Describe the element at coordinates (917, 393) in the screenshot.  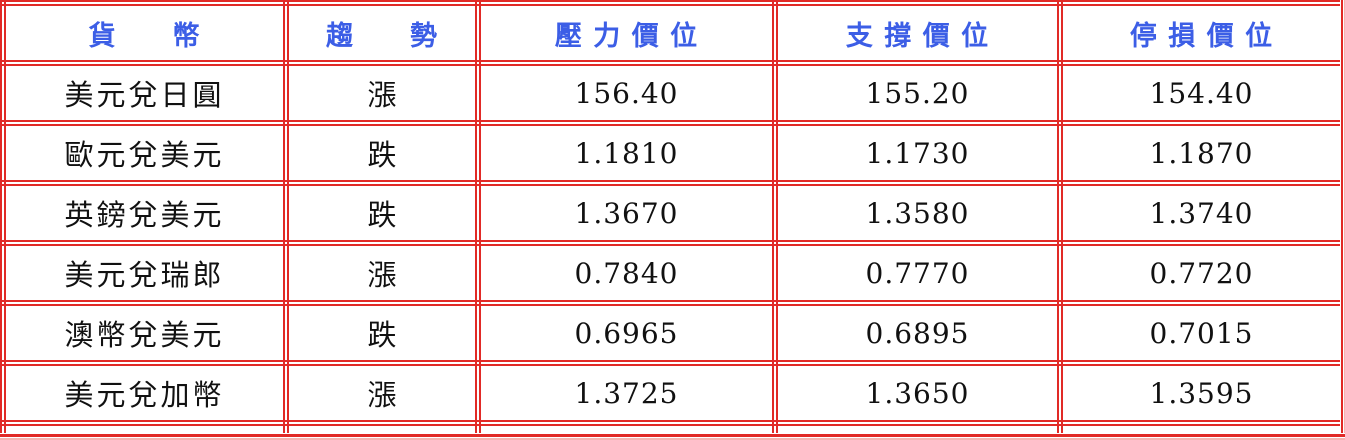
I see `cell-support: 1.3650` at that location.